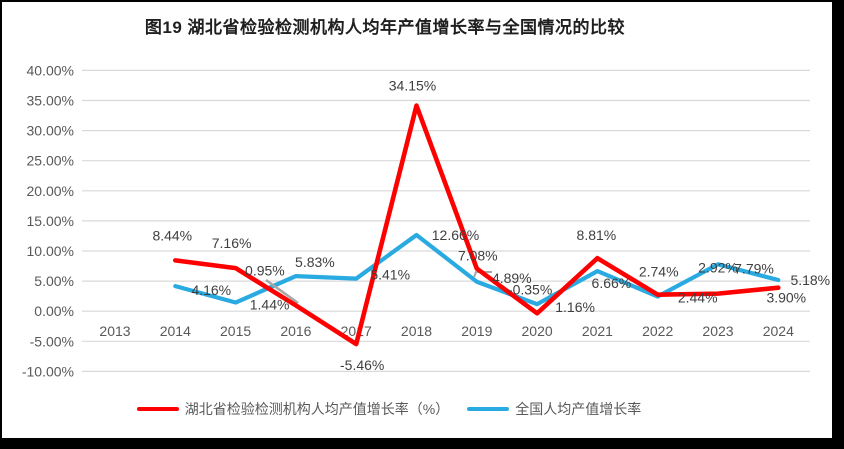 Image resolution: width=844 pixels, height=449 pixels. Describe the element at coordinates (315, 262) in the screenshot. I see `data-label-national-2016: 5.83%` at that location.